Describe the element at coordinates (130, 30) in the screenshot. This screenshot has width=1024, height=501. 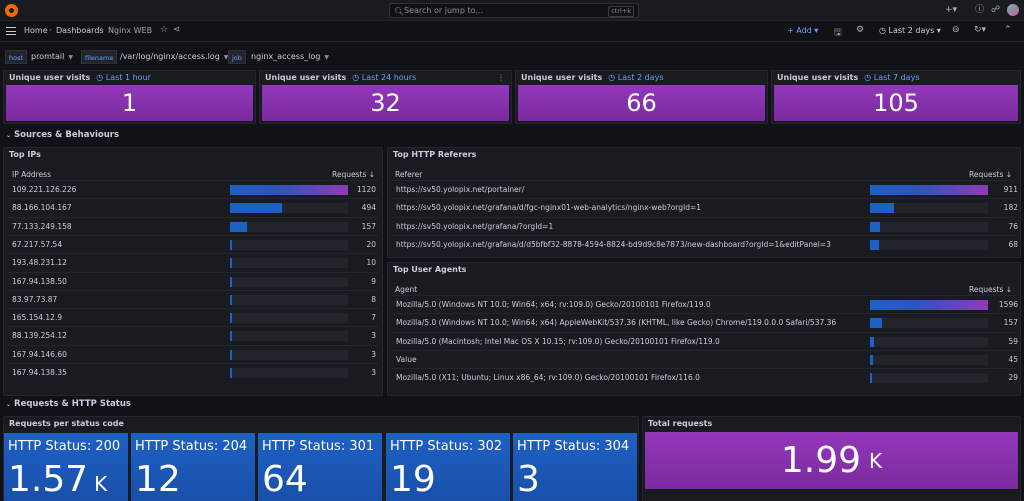
I see `breadcrumb-current: Nginx WEB` at that location.